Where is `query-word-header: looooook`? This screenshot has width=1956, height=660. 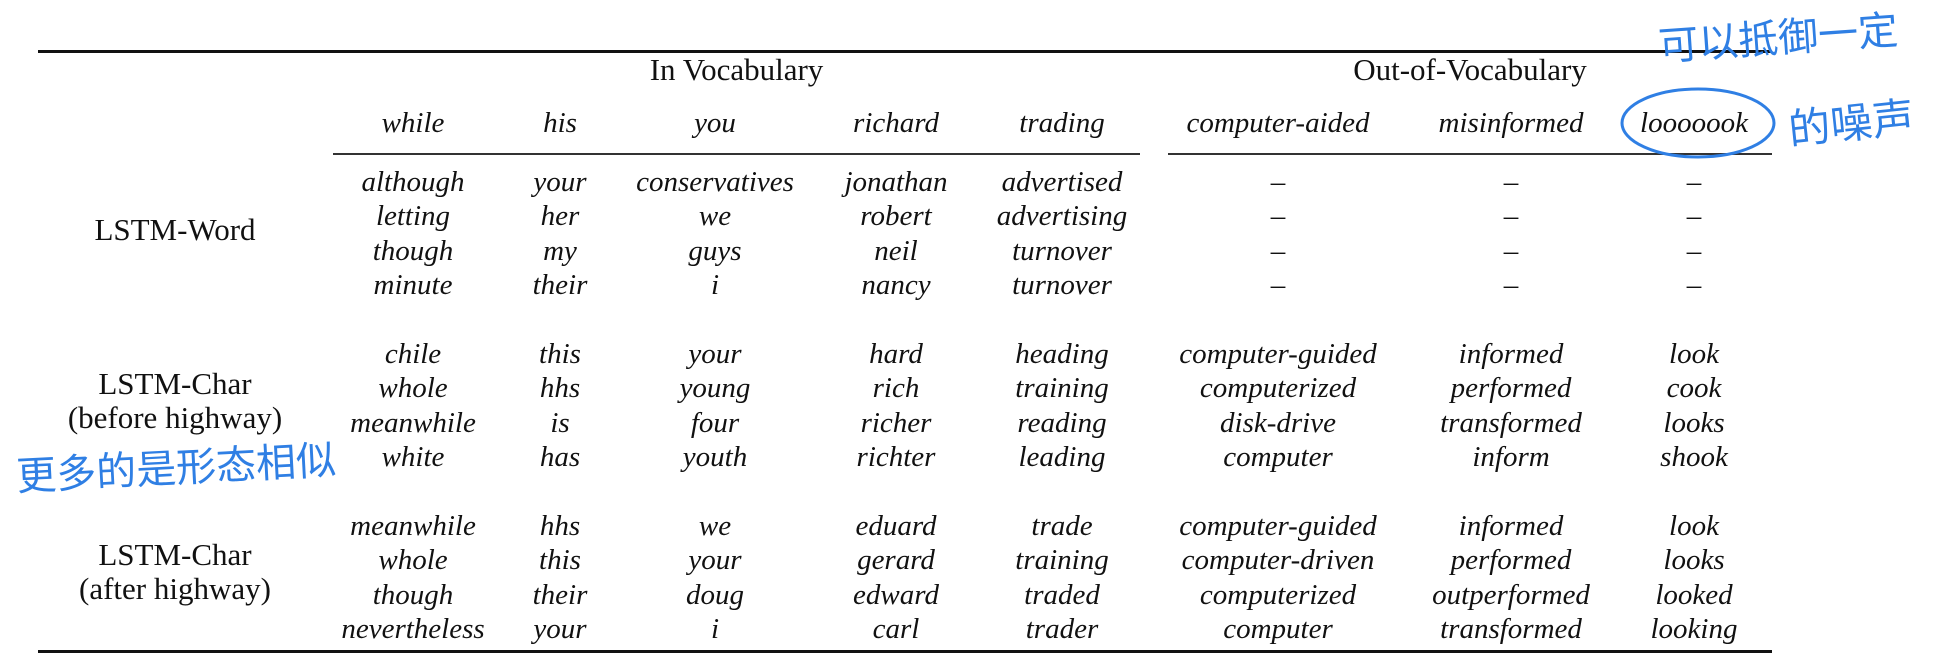 query-word-header: looooook is located at coordinates (1694, 123).